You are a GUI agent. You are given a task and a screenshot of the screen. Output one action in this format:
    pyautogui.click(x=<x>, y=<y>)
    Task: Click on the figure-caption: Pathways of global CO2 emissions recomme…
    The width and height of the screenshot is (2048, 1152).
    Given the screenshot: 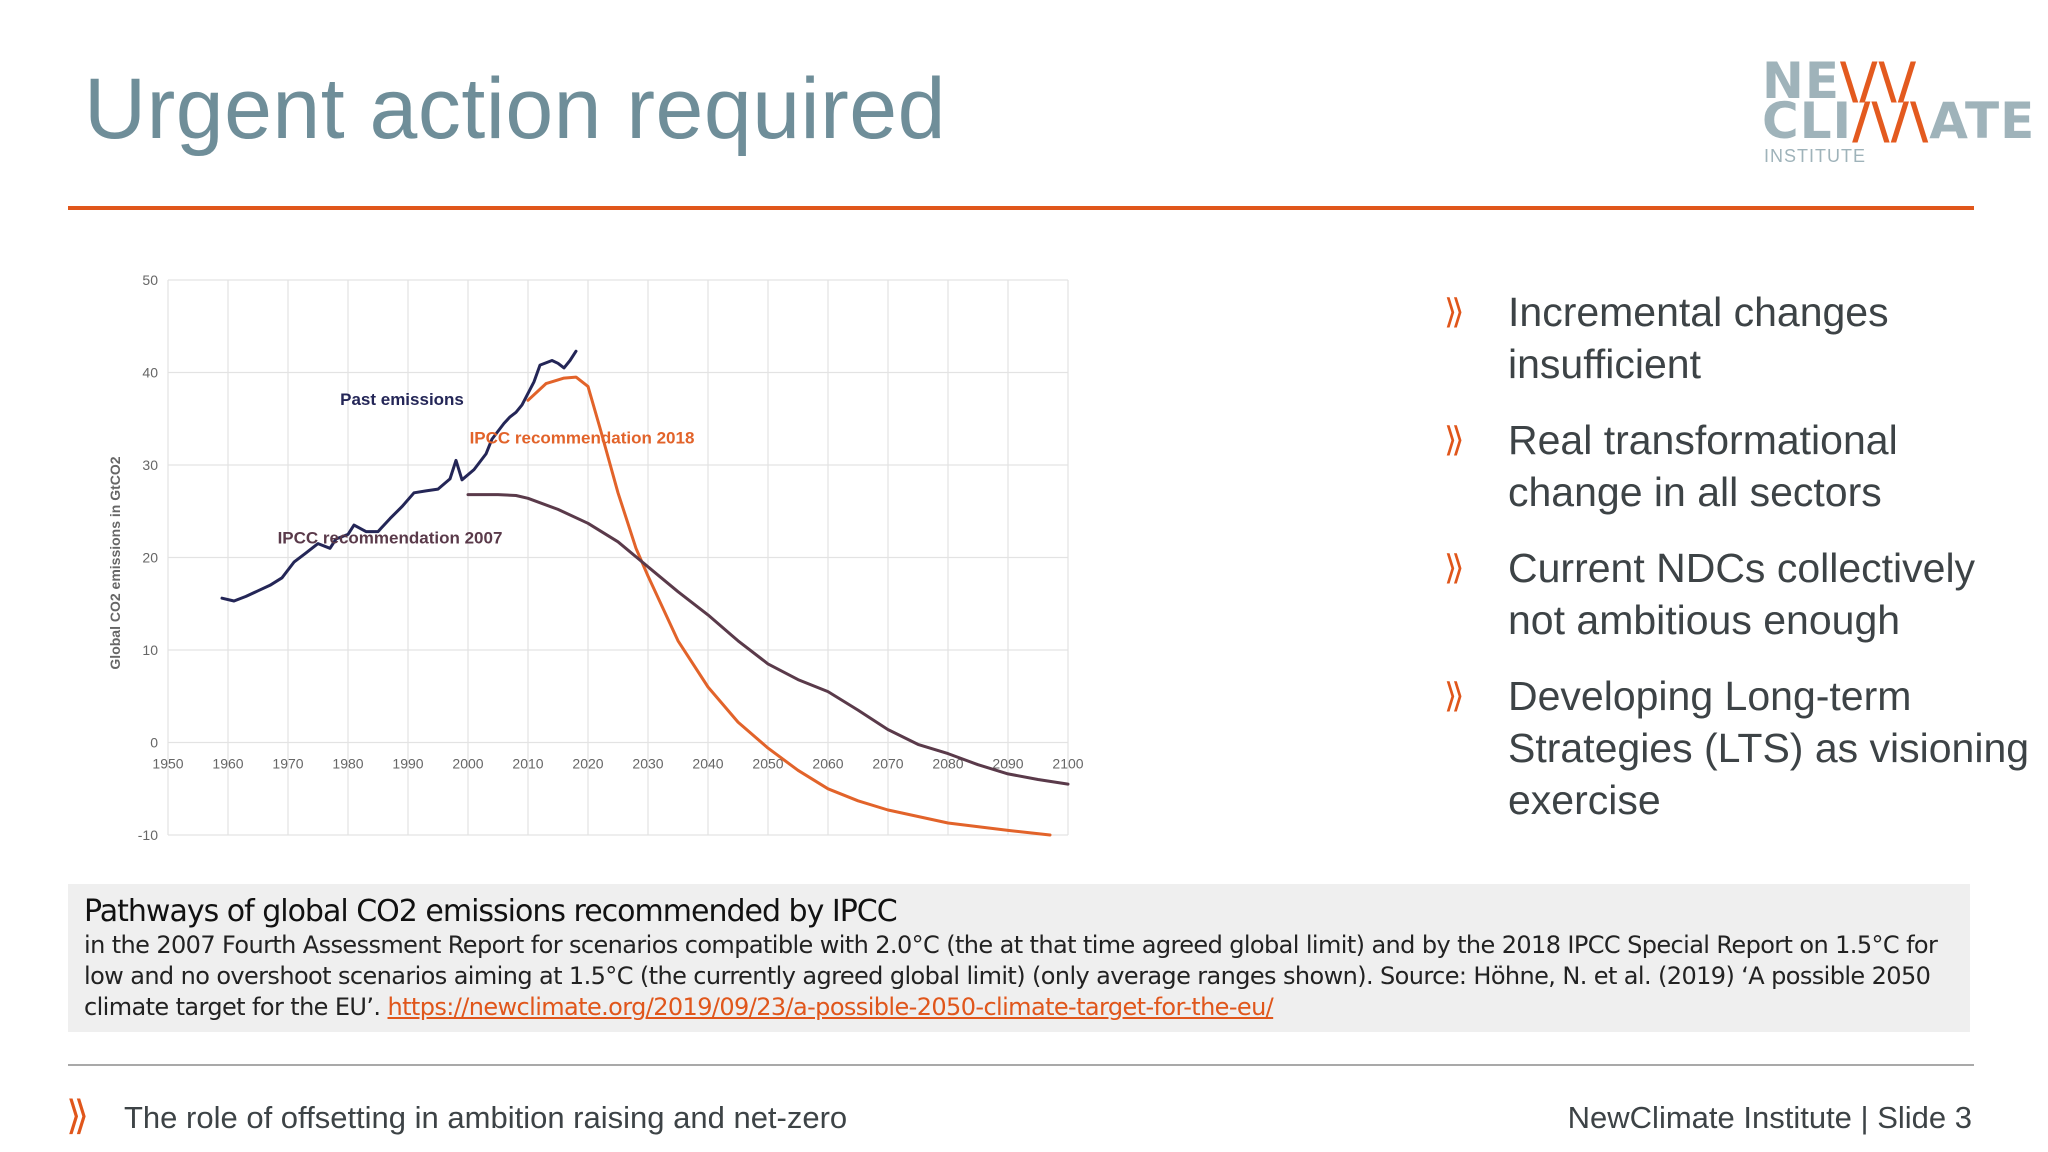 What is the action you would take?
    pyautogui.click(x=1019, y=958)
    